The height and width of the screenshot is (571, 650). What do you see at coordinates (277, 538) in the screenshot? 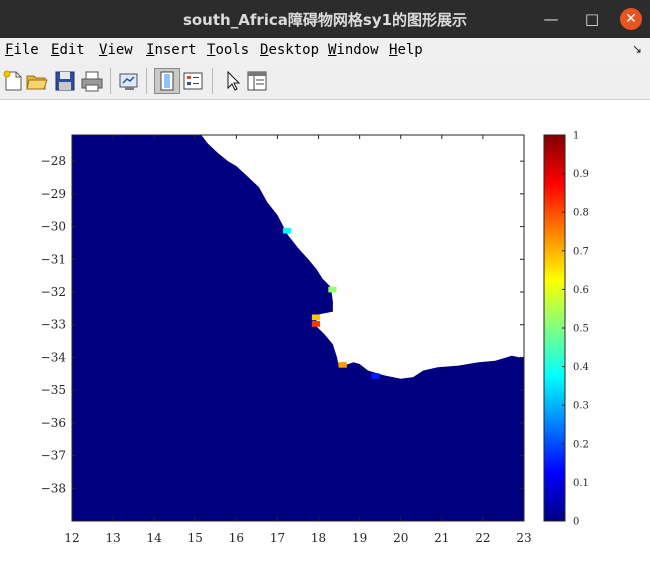
I see `x-tick-label: 17` at bounding box center [277, 538].